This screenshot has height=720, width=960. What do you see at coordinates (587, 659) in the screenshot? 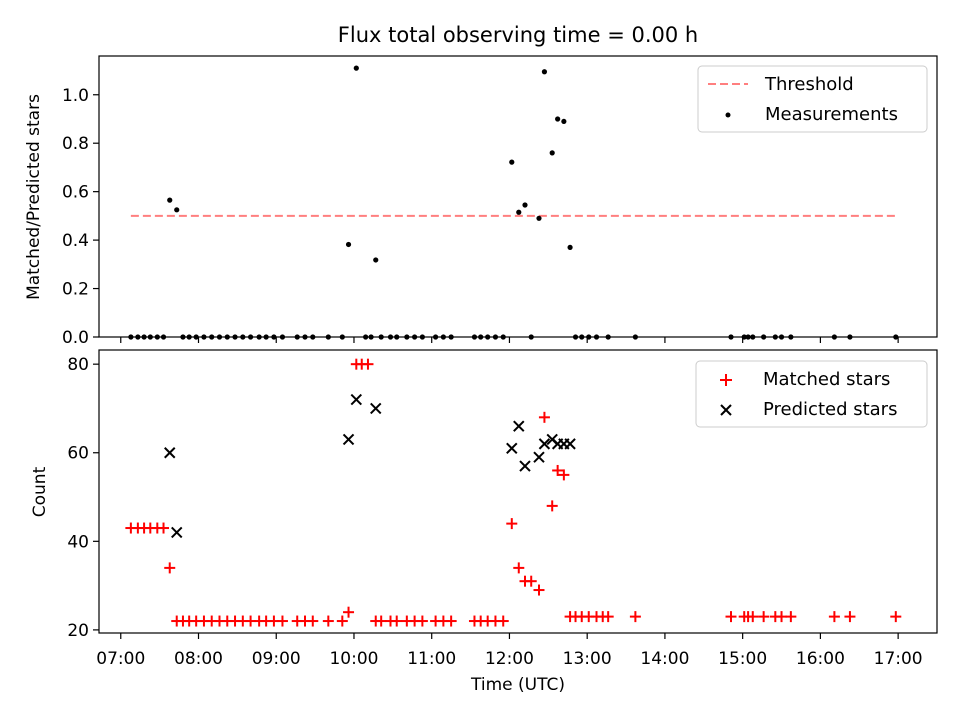
I see `x-tick-label-6: 13:00` at bounding box center [587, 659].